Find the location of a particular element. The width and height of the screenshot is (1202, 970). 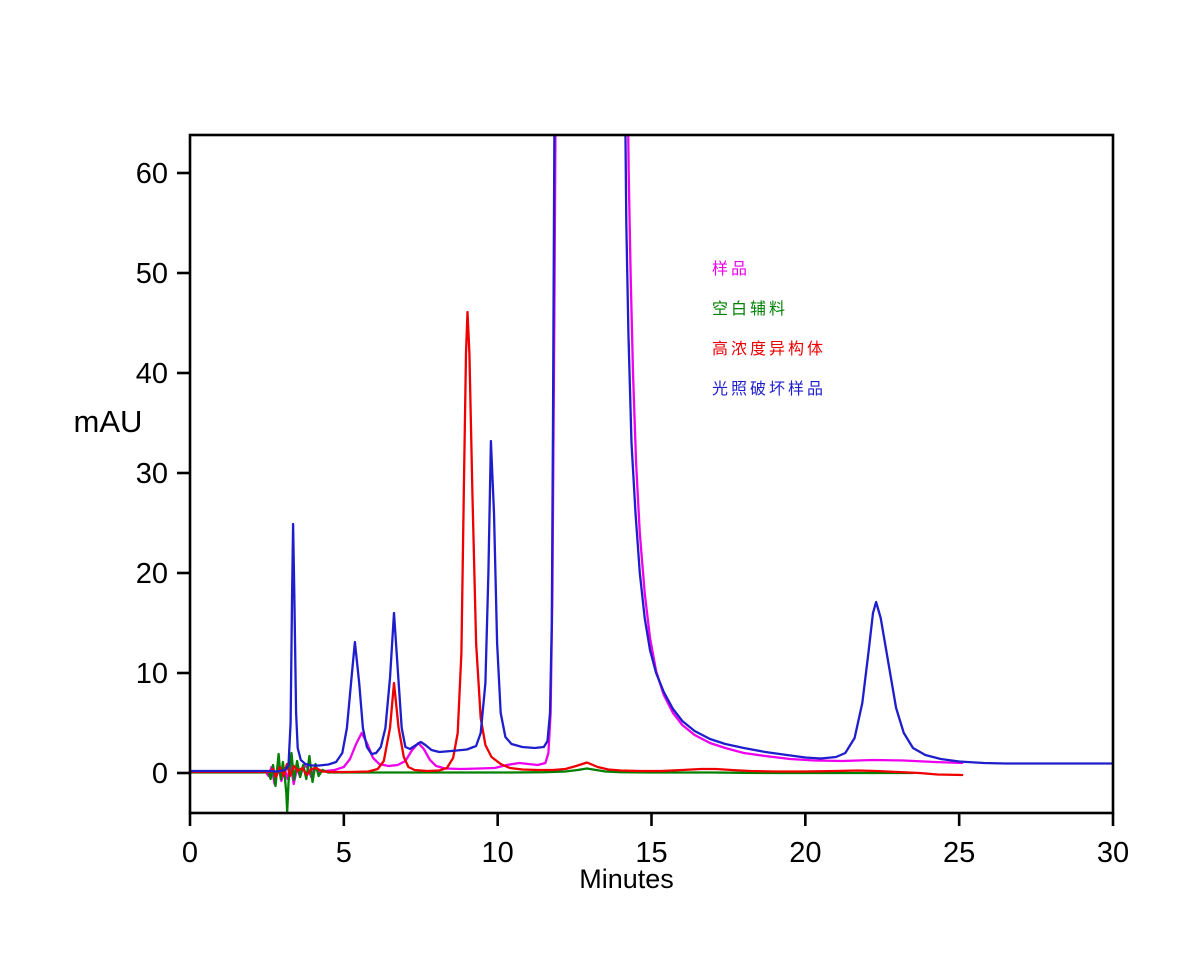

y-axis-label: mAU is located at coordinates (108, 421).